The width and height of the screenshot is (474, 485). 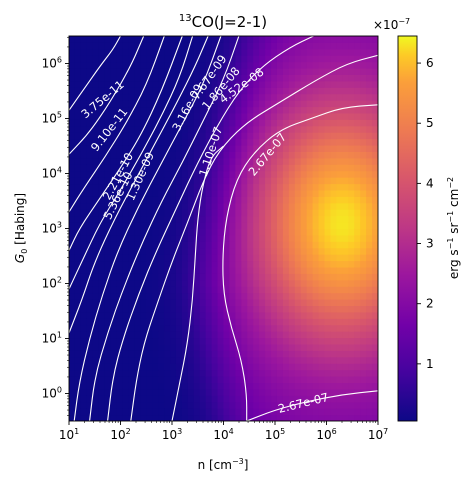 I want to click on colorbar-tick-label: 2, so click(x=430, y=304).